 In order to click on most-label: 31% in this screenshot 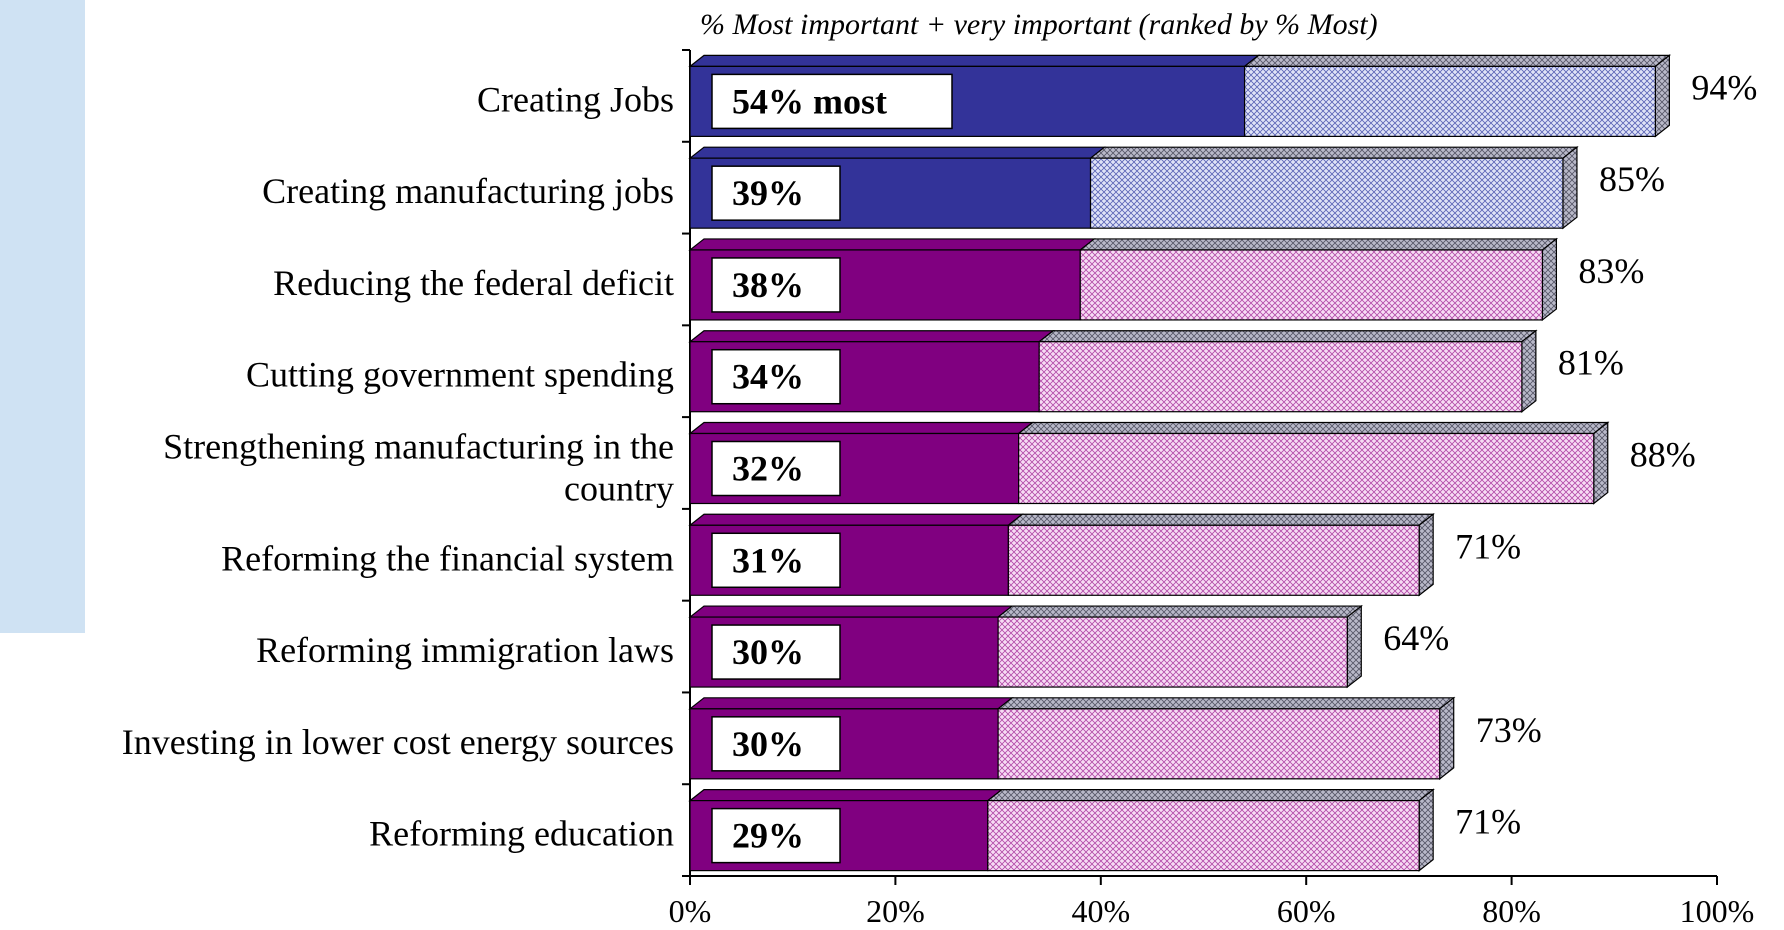, I will do `click(768, 560)`.